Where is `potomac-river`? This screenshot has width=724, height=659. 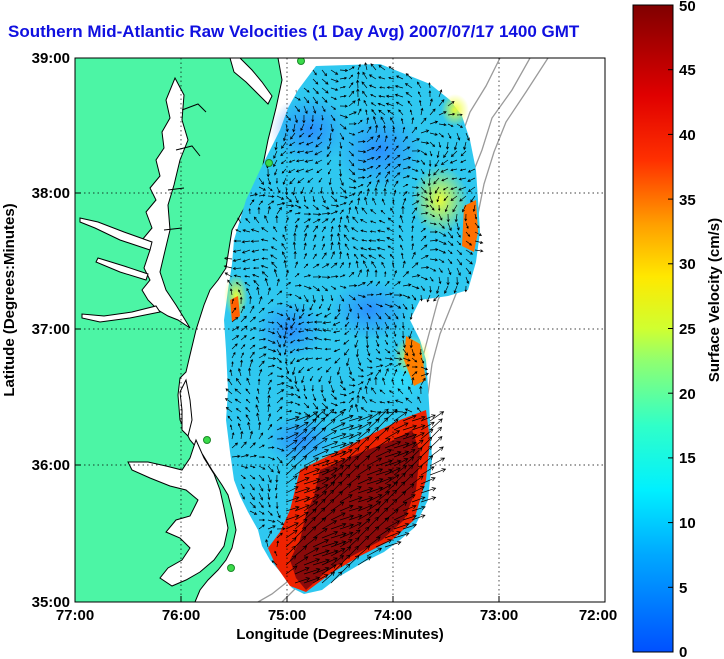 potomac-river is located at coordinates (116, 234).